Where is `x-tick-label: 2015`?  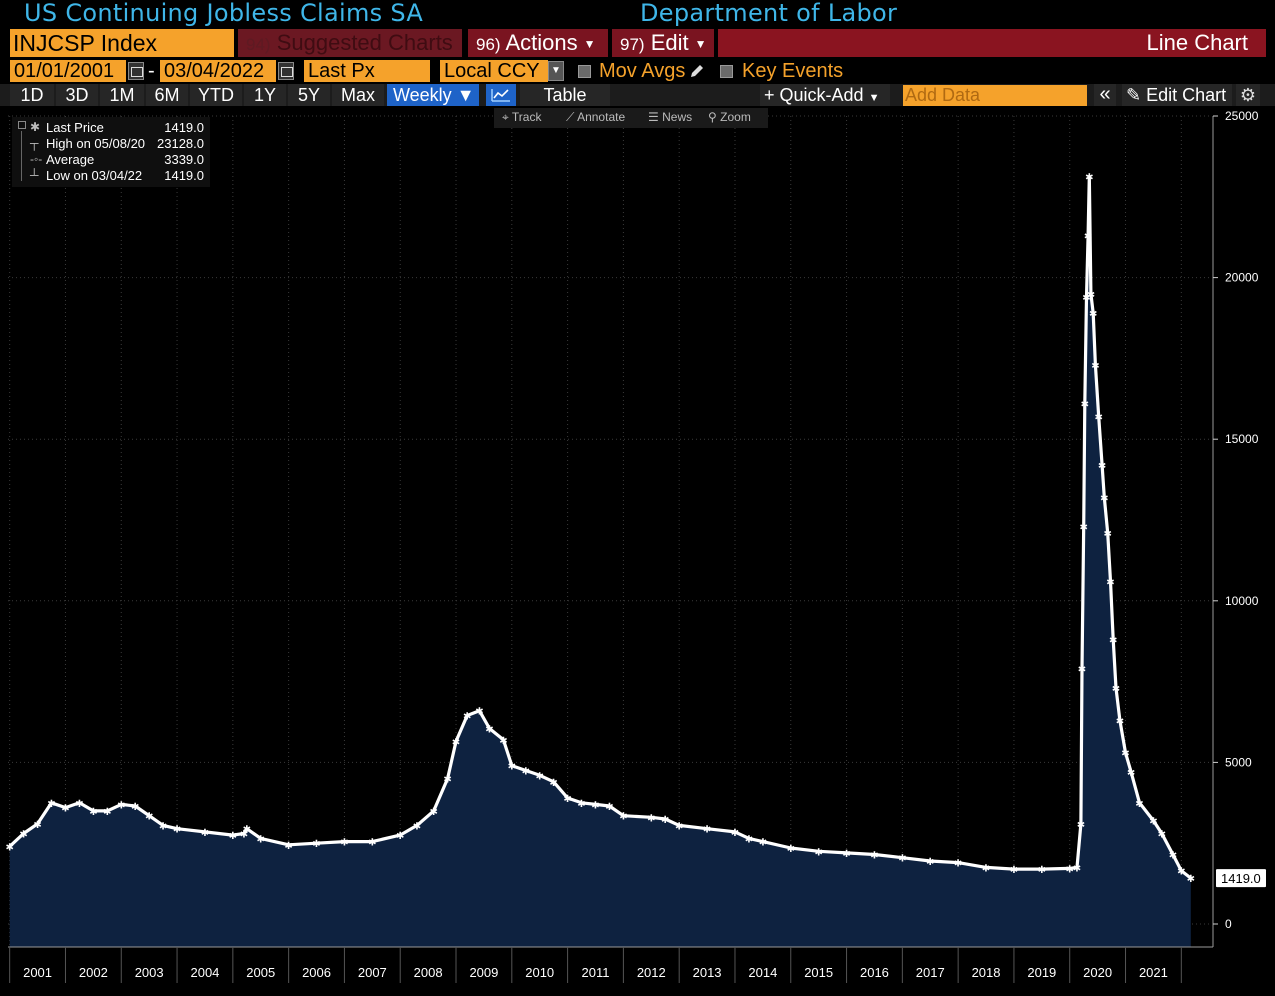 x-tick-label: 2015 is located at coordinates (818, 972).